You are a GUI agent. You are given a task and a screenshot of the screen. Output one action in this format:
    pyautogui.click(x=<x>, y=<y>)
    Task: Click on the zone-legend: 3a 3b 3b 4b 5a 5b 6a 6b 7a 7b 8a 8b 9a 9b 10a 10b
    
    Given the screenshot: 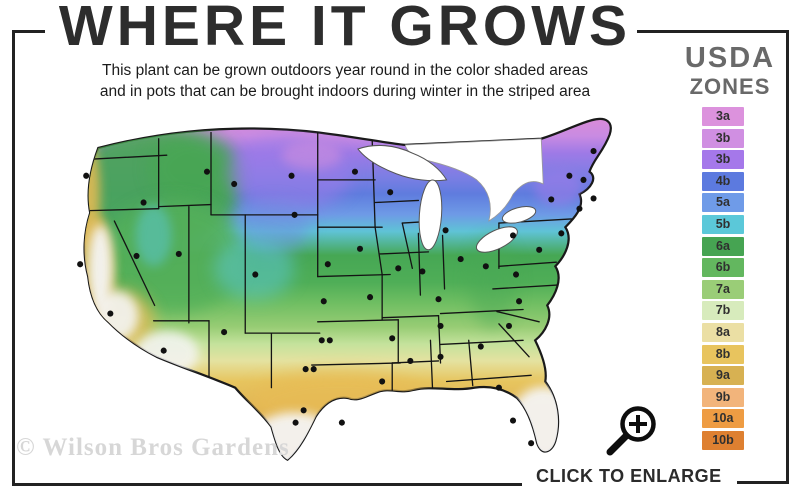 What is the action you would take?
    pyautogui.click(x=723, y=278)
    